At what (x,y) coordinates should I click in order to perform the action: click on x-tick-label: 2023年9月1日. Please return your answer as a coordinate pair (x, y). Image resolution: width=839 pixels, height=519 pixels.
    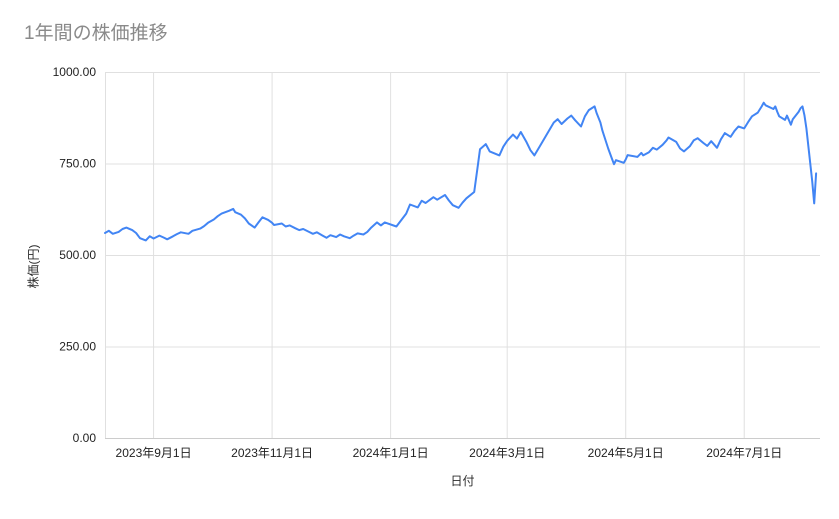
    Looking at the image, I should click on (154, 453).